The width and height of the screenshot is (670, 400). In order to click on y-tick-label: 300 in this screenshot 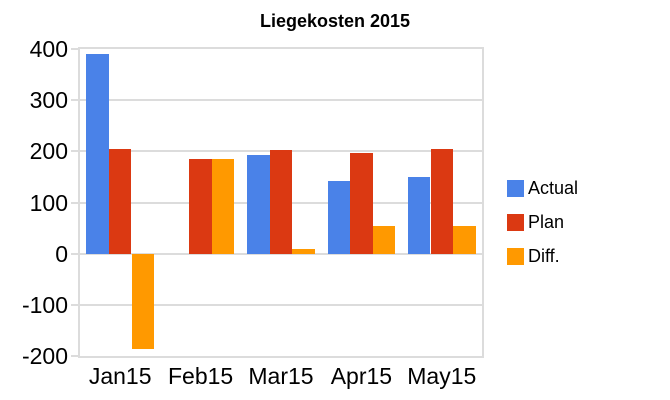, I will do `click(48, 100)`.